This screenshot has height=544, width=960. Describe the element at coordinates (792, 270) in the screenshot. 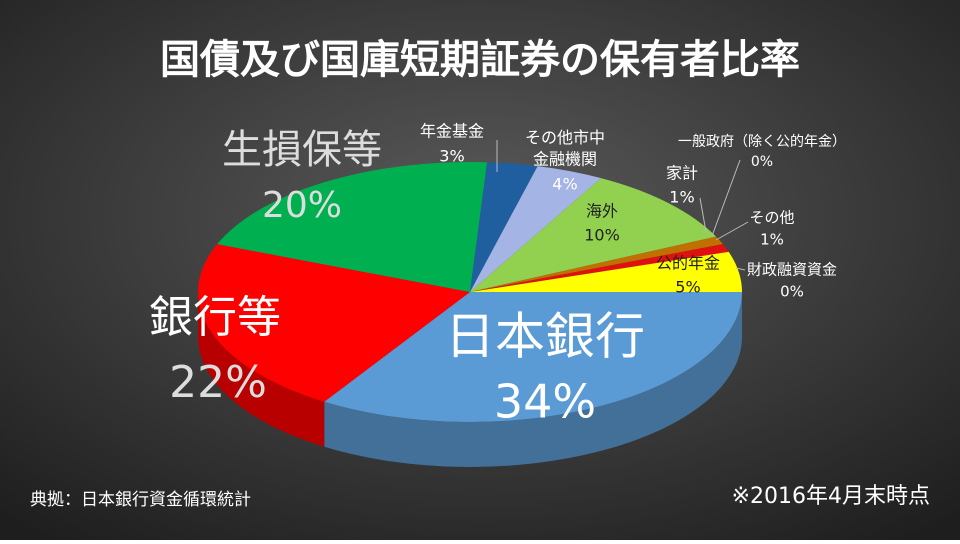

I see `slice-label: 財政融資資金` at that location.